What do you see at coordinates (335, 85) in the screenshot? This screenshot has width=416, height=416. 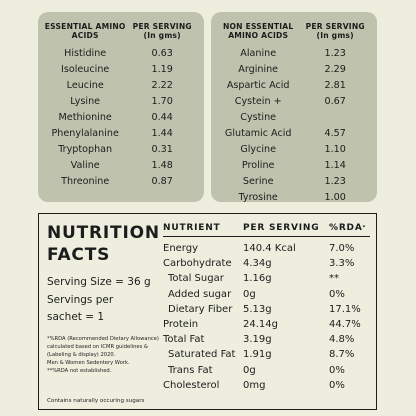 I see `amino-value: 2.81` at bounding box center [335, 85].